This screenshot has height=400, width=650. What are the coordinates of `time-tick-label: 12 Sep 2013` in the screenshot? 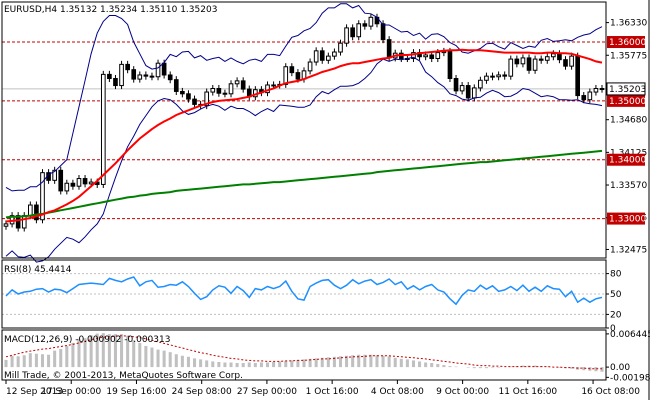 It's located at (34, 392).